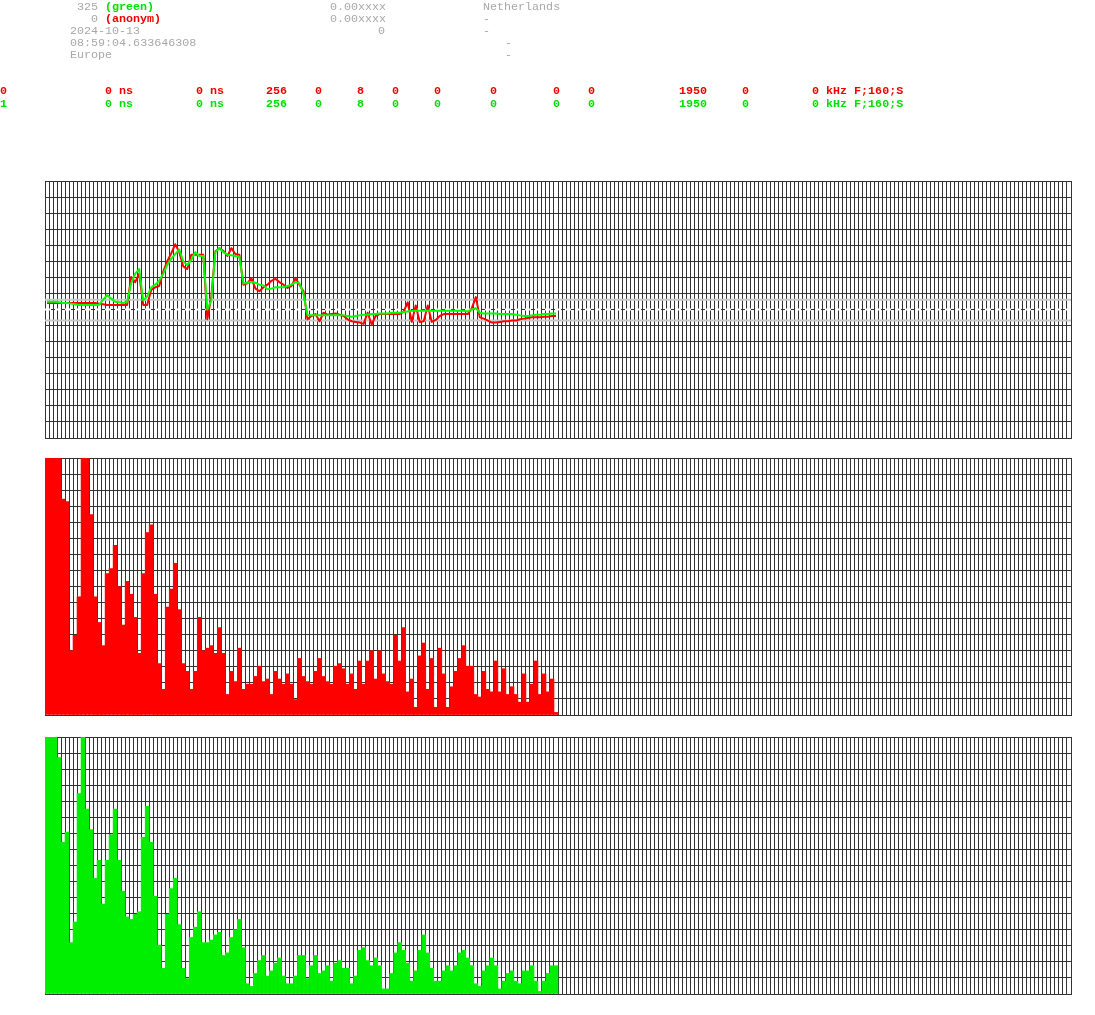 The width and height of the screenshot is (1095, 1015). What do you see at coordinates (133, 19) in the screenshot?
I see `text: (anonym)` at bounding box center [133, 19].